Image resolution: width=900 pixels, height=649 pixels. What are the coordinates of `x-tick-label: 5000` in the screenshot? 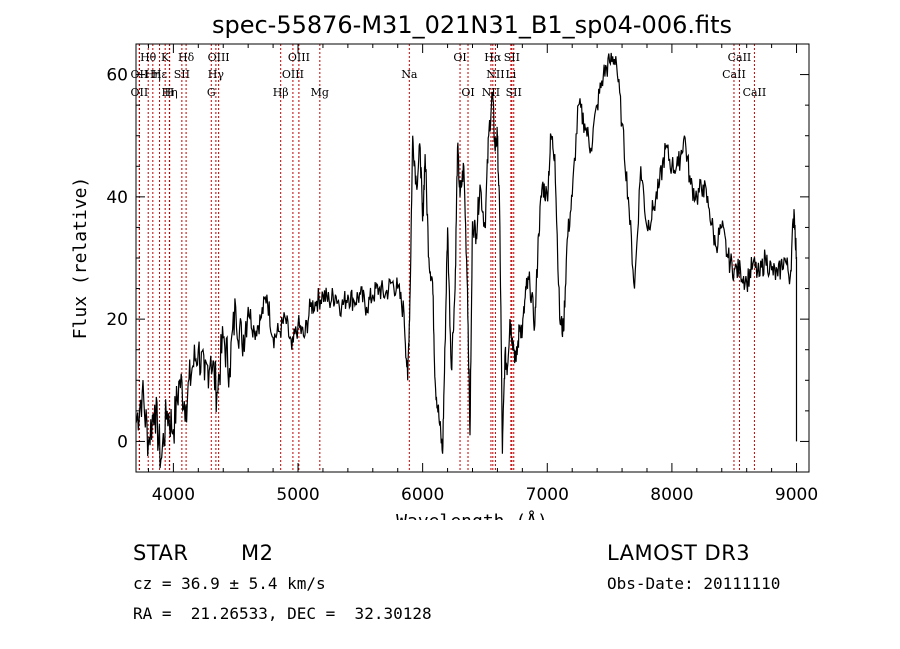 It's located at (297, 495).